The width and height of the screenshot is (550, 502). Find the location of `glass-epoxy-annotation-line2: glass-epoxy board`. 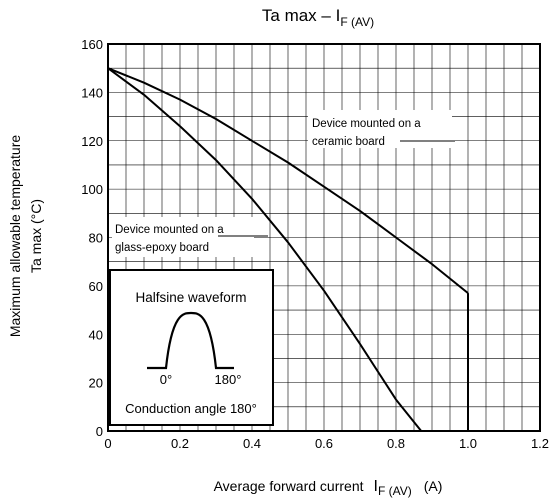

glass-epoxy-annotation-line2: glass-epoxy board is located at coordinates (162, 248).